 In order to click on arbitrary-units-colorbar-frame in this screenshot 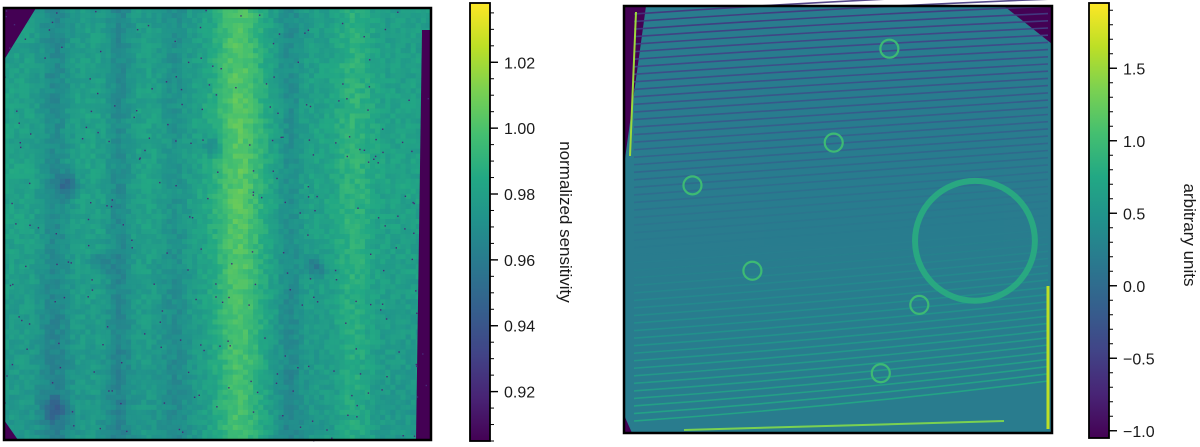, I will do `click(1099, 220)`.